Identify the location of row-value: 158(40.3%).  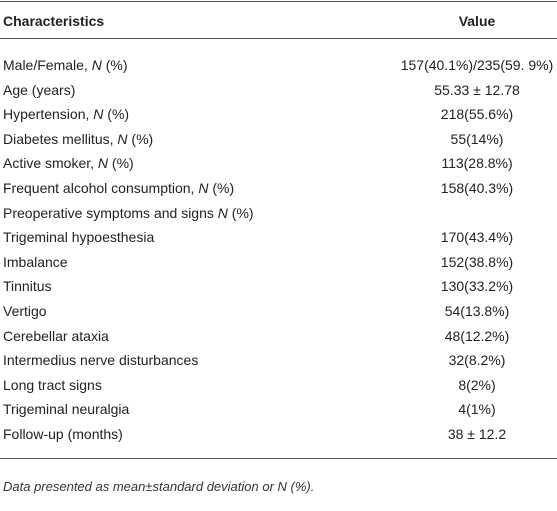
(477, 188).